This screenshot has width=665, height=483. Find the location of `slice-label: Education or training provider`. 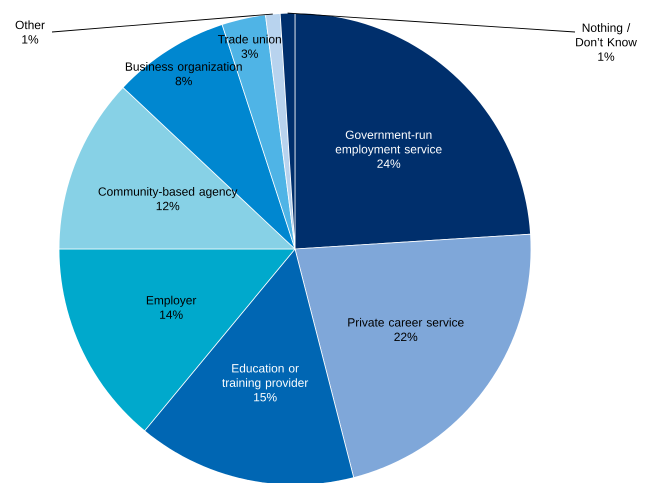

slice-label: Education or training provider is located at coordinates (265, 377).